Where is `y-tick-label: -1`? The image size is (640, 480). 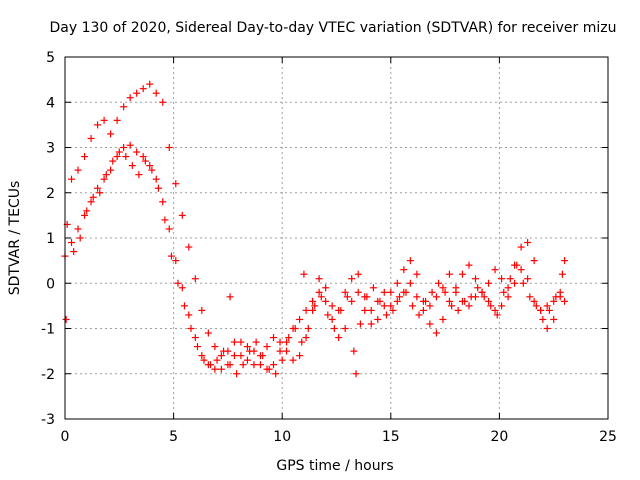 y-tick-label: -1 is located at coordinates (48, 330).